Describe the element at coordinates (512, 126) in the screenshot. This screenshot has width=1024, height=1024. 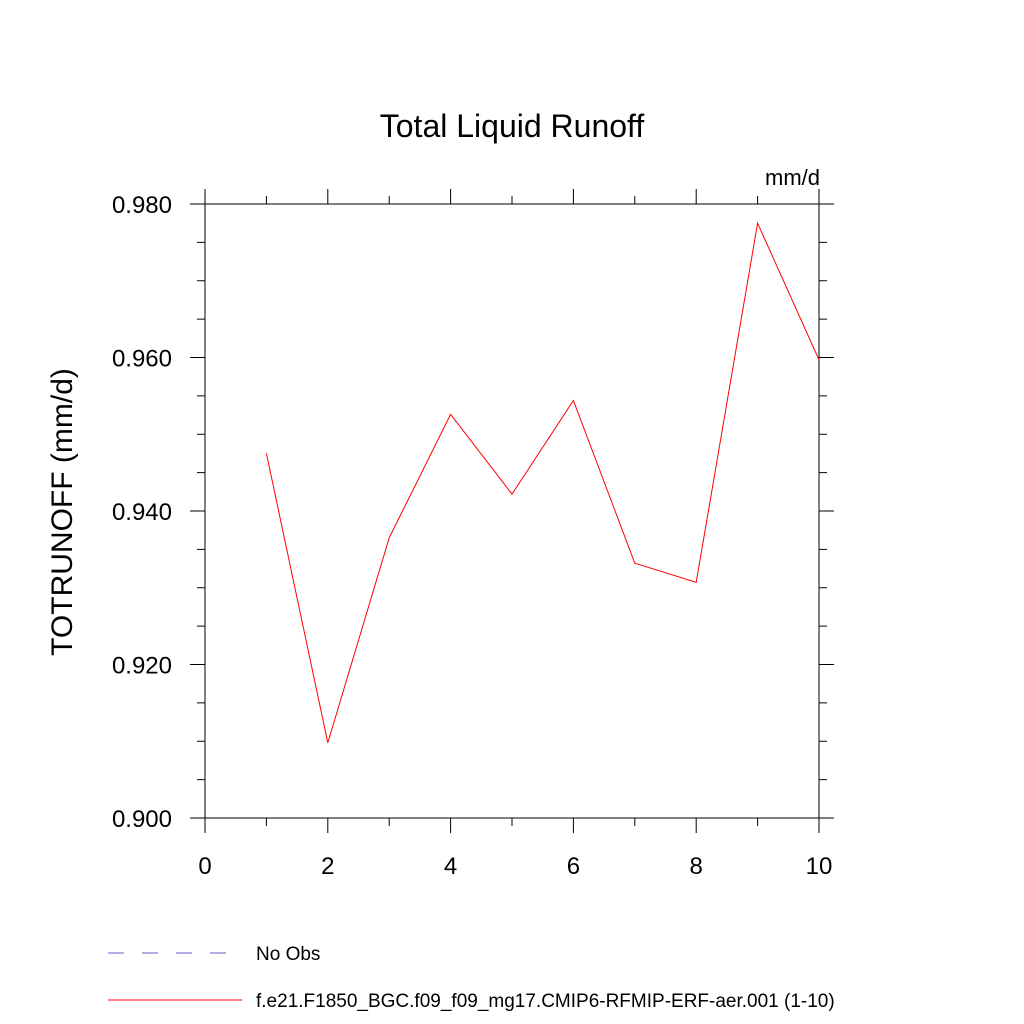
I see `chart-title: Total Liquid Runoff` at that location.